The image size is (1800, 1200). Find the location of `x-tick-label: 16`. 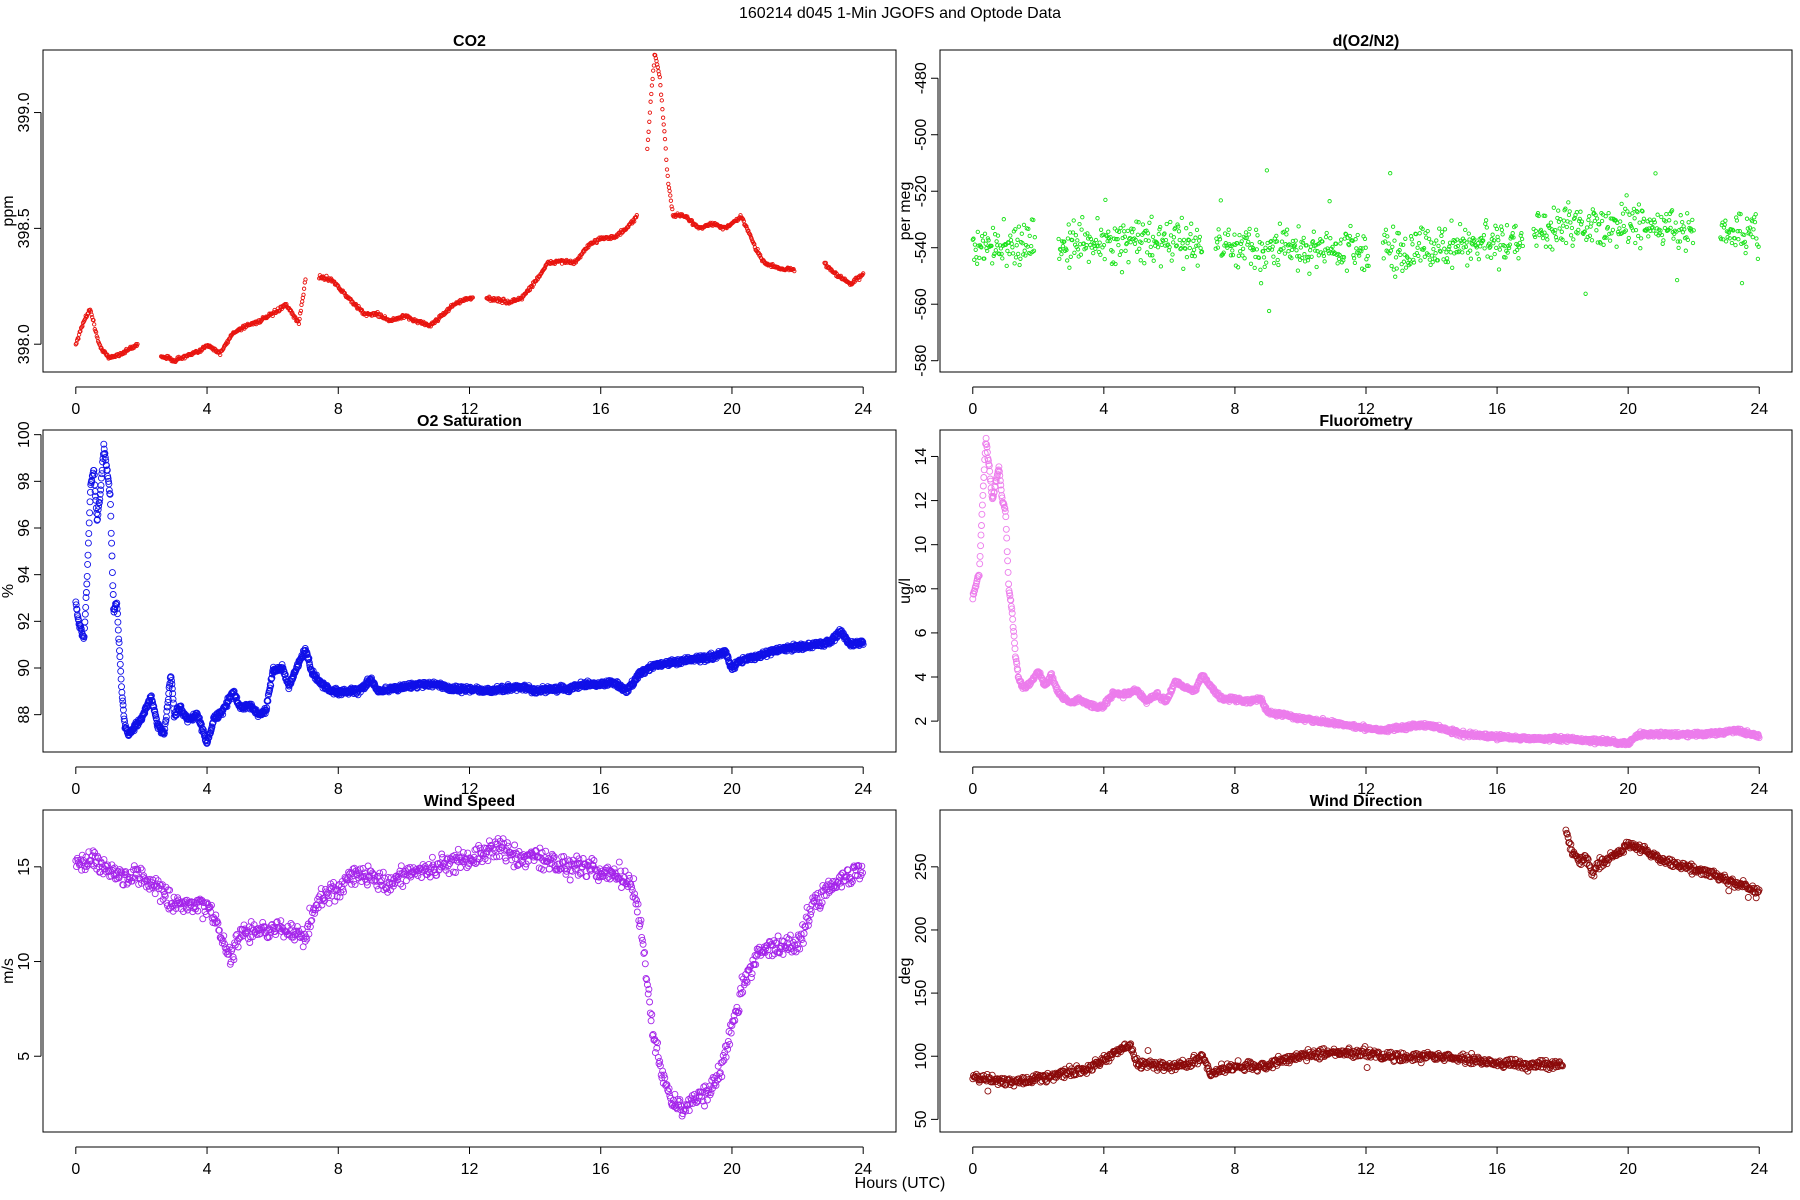

x-tick-label: 16 is located at coordinates (601, 789).